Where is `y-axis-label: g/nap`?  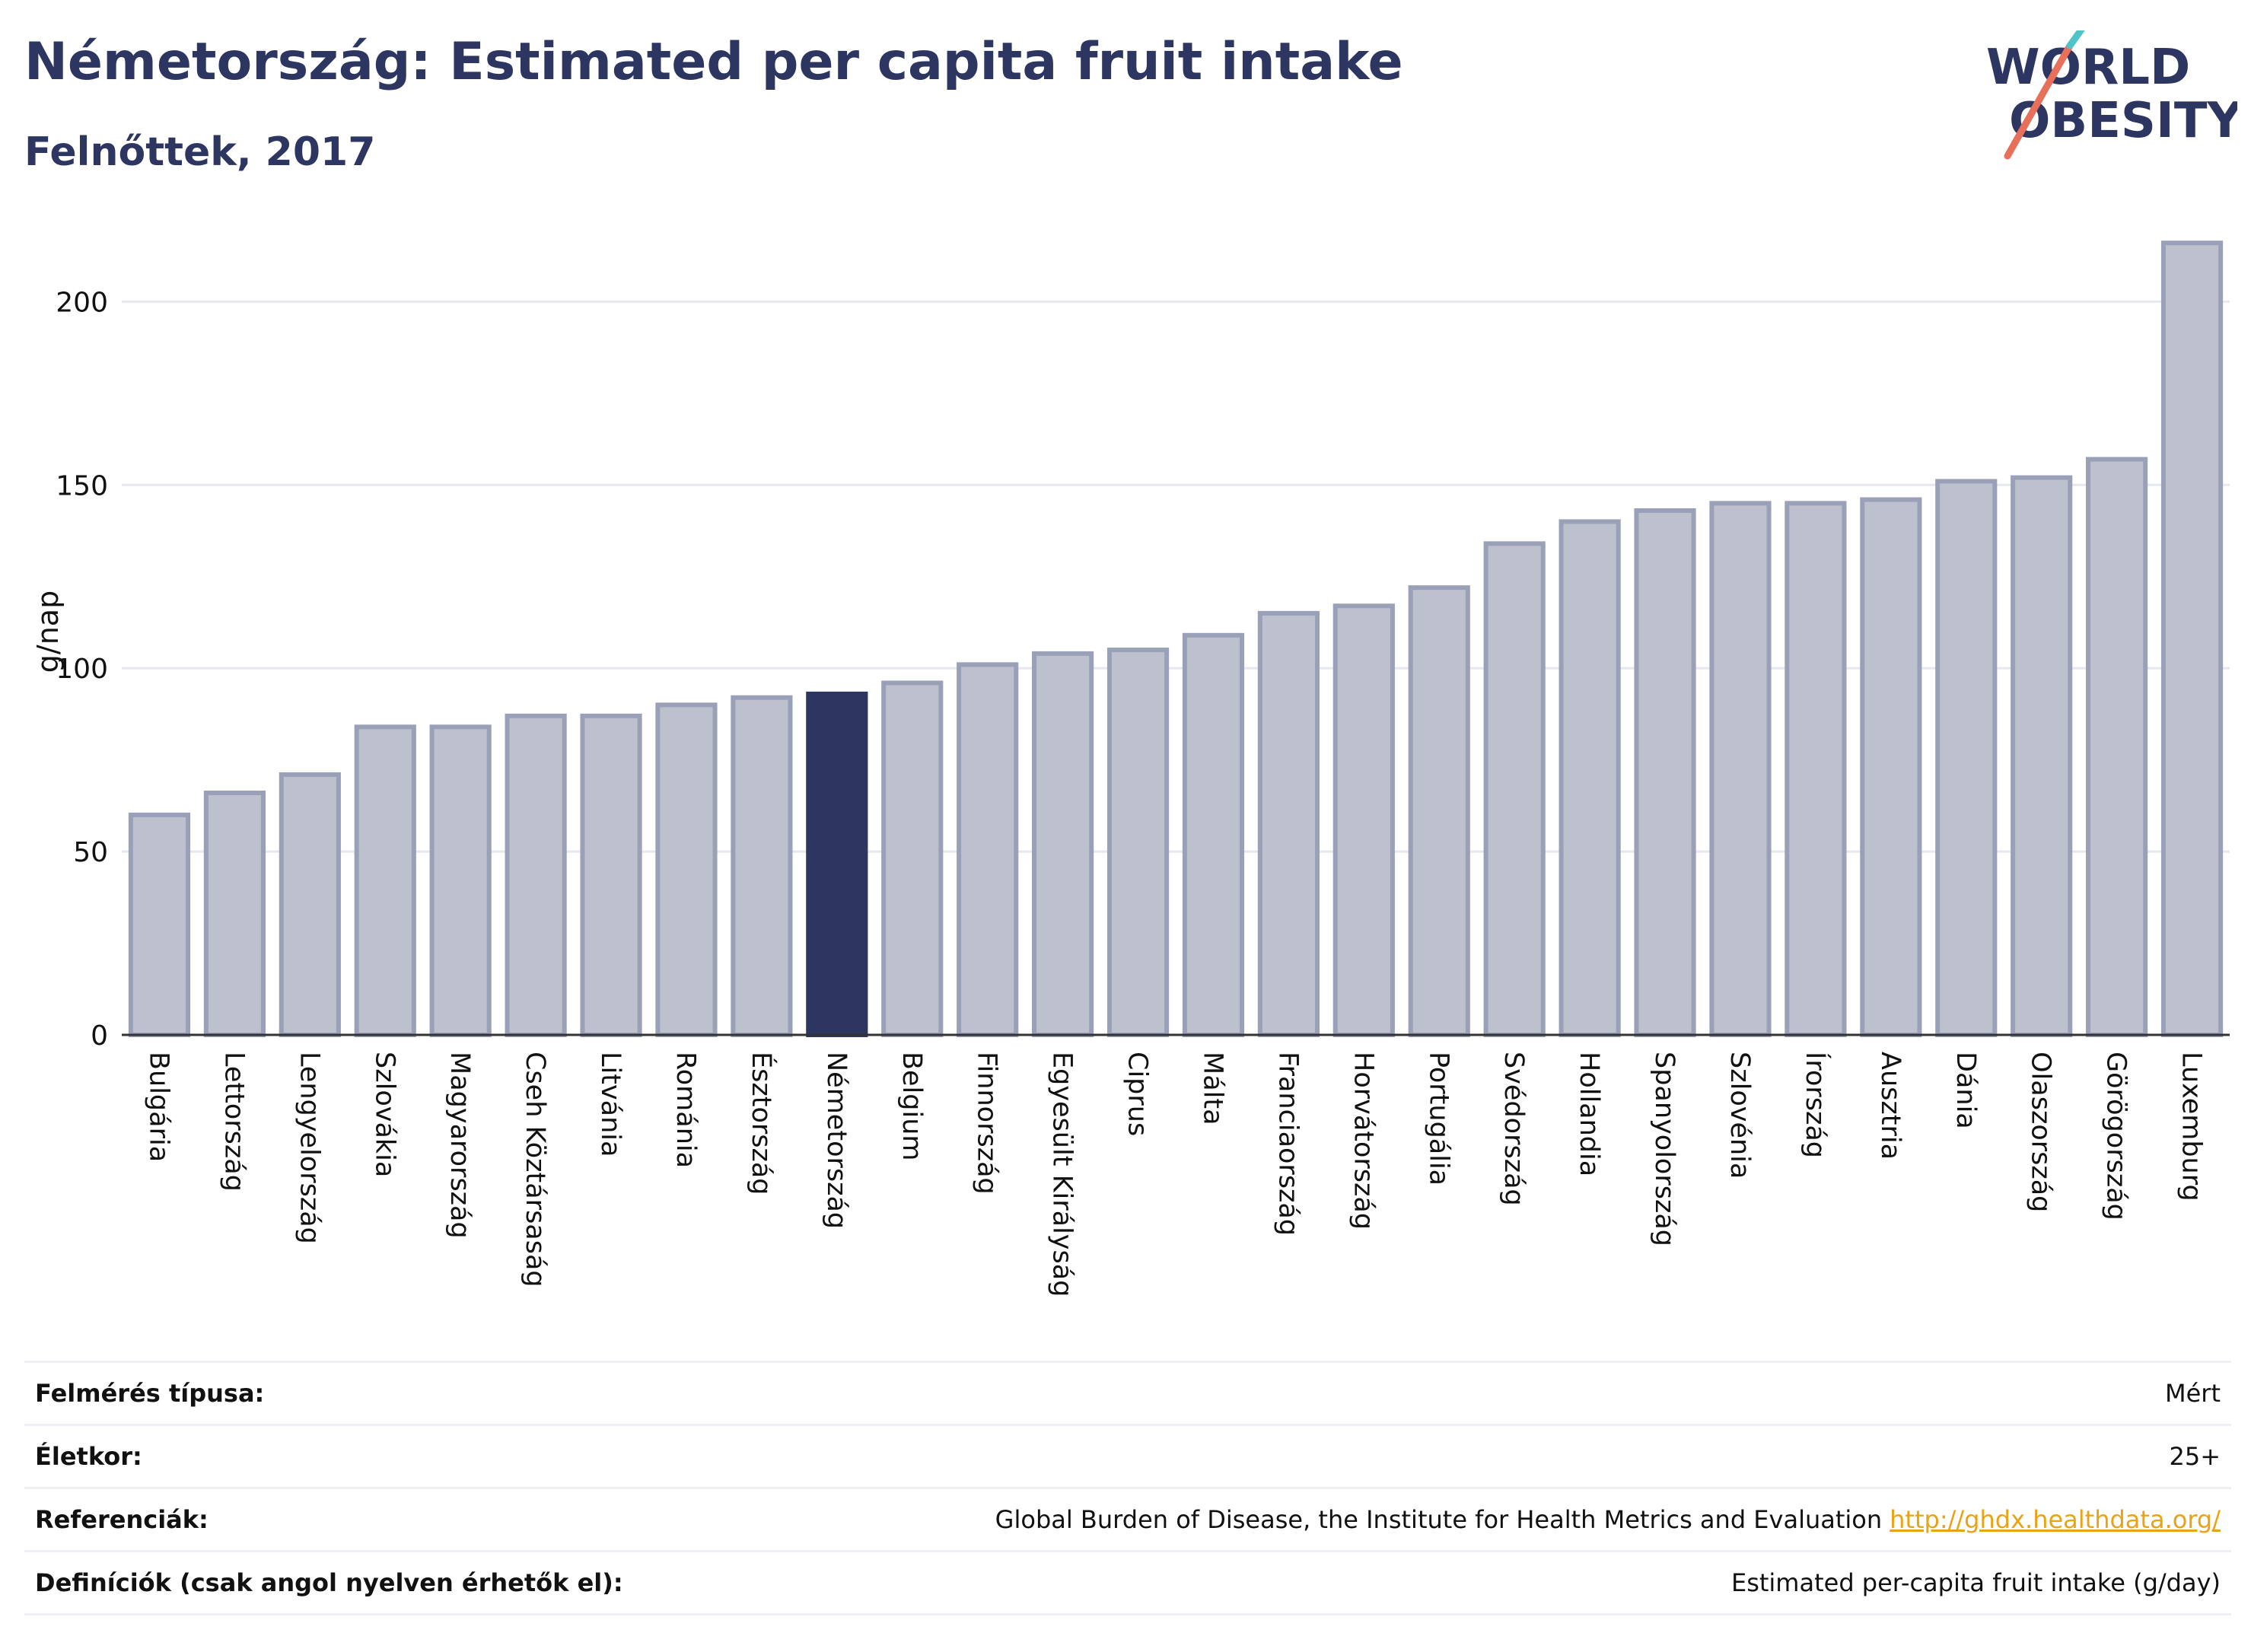
y-axis-label: g/nap is located at coordinates (48, 631).